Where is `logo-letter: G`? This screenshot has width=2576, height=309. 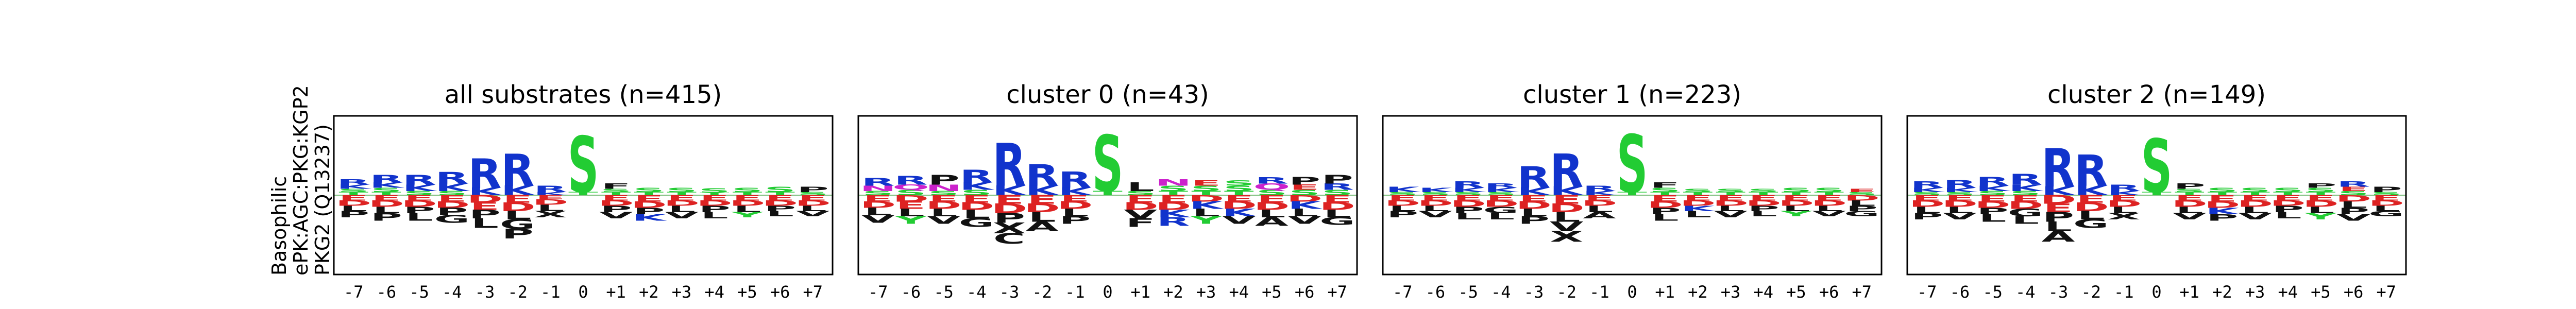
logo-letter: G is located at coordinates (976, 223).